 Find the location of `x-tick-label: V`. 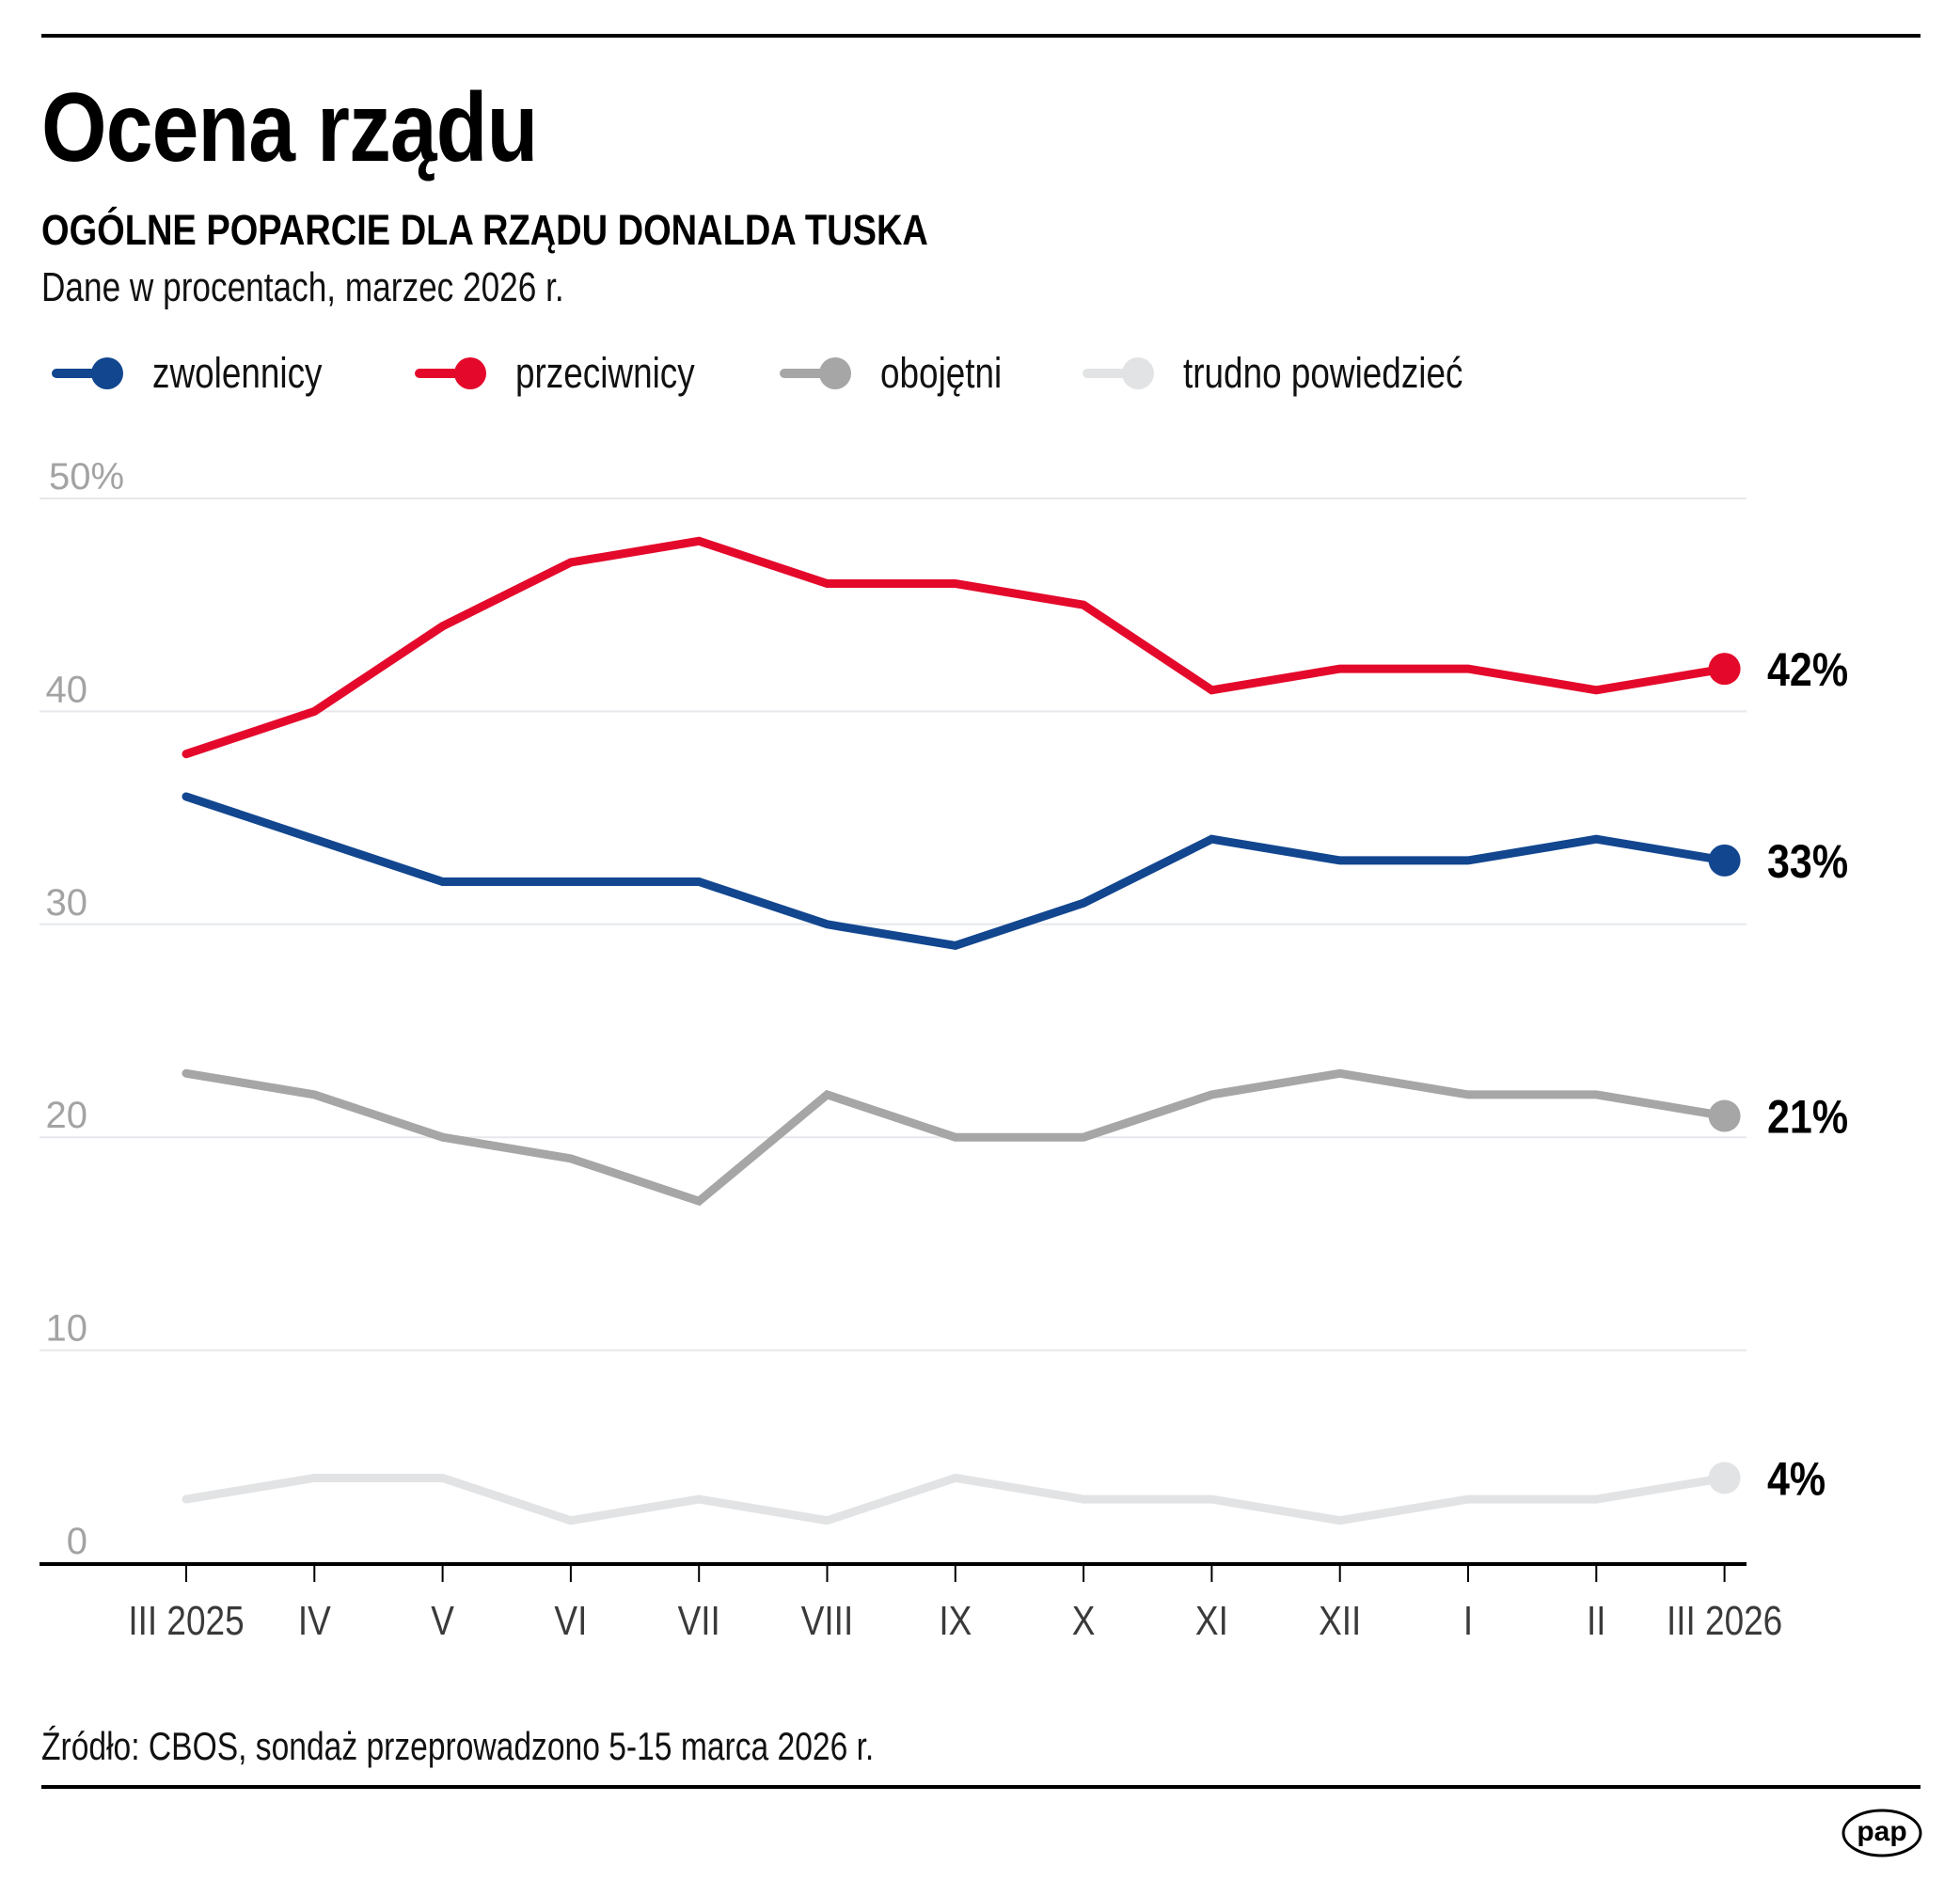

x-tick-label: V is located at coordinates (443, 1620).